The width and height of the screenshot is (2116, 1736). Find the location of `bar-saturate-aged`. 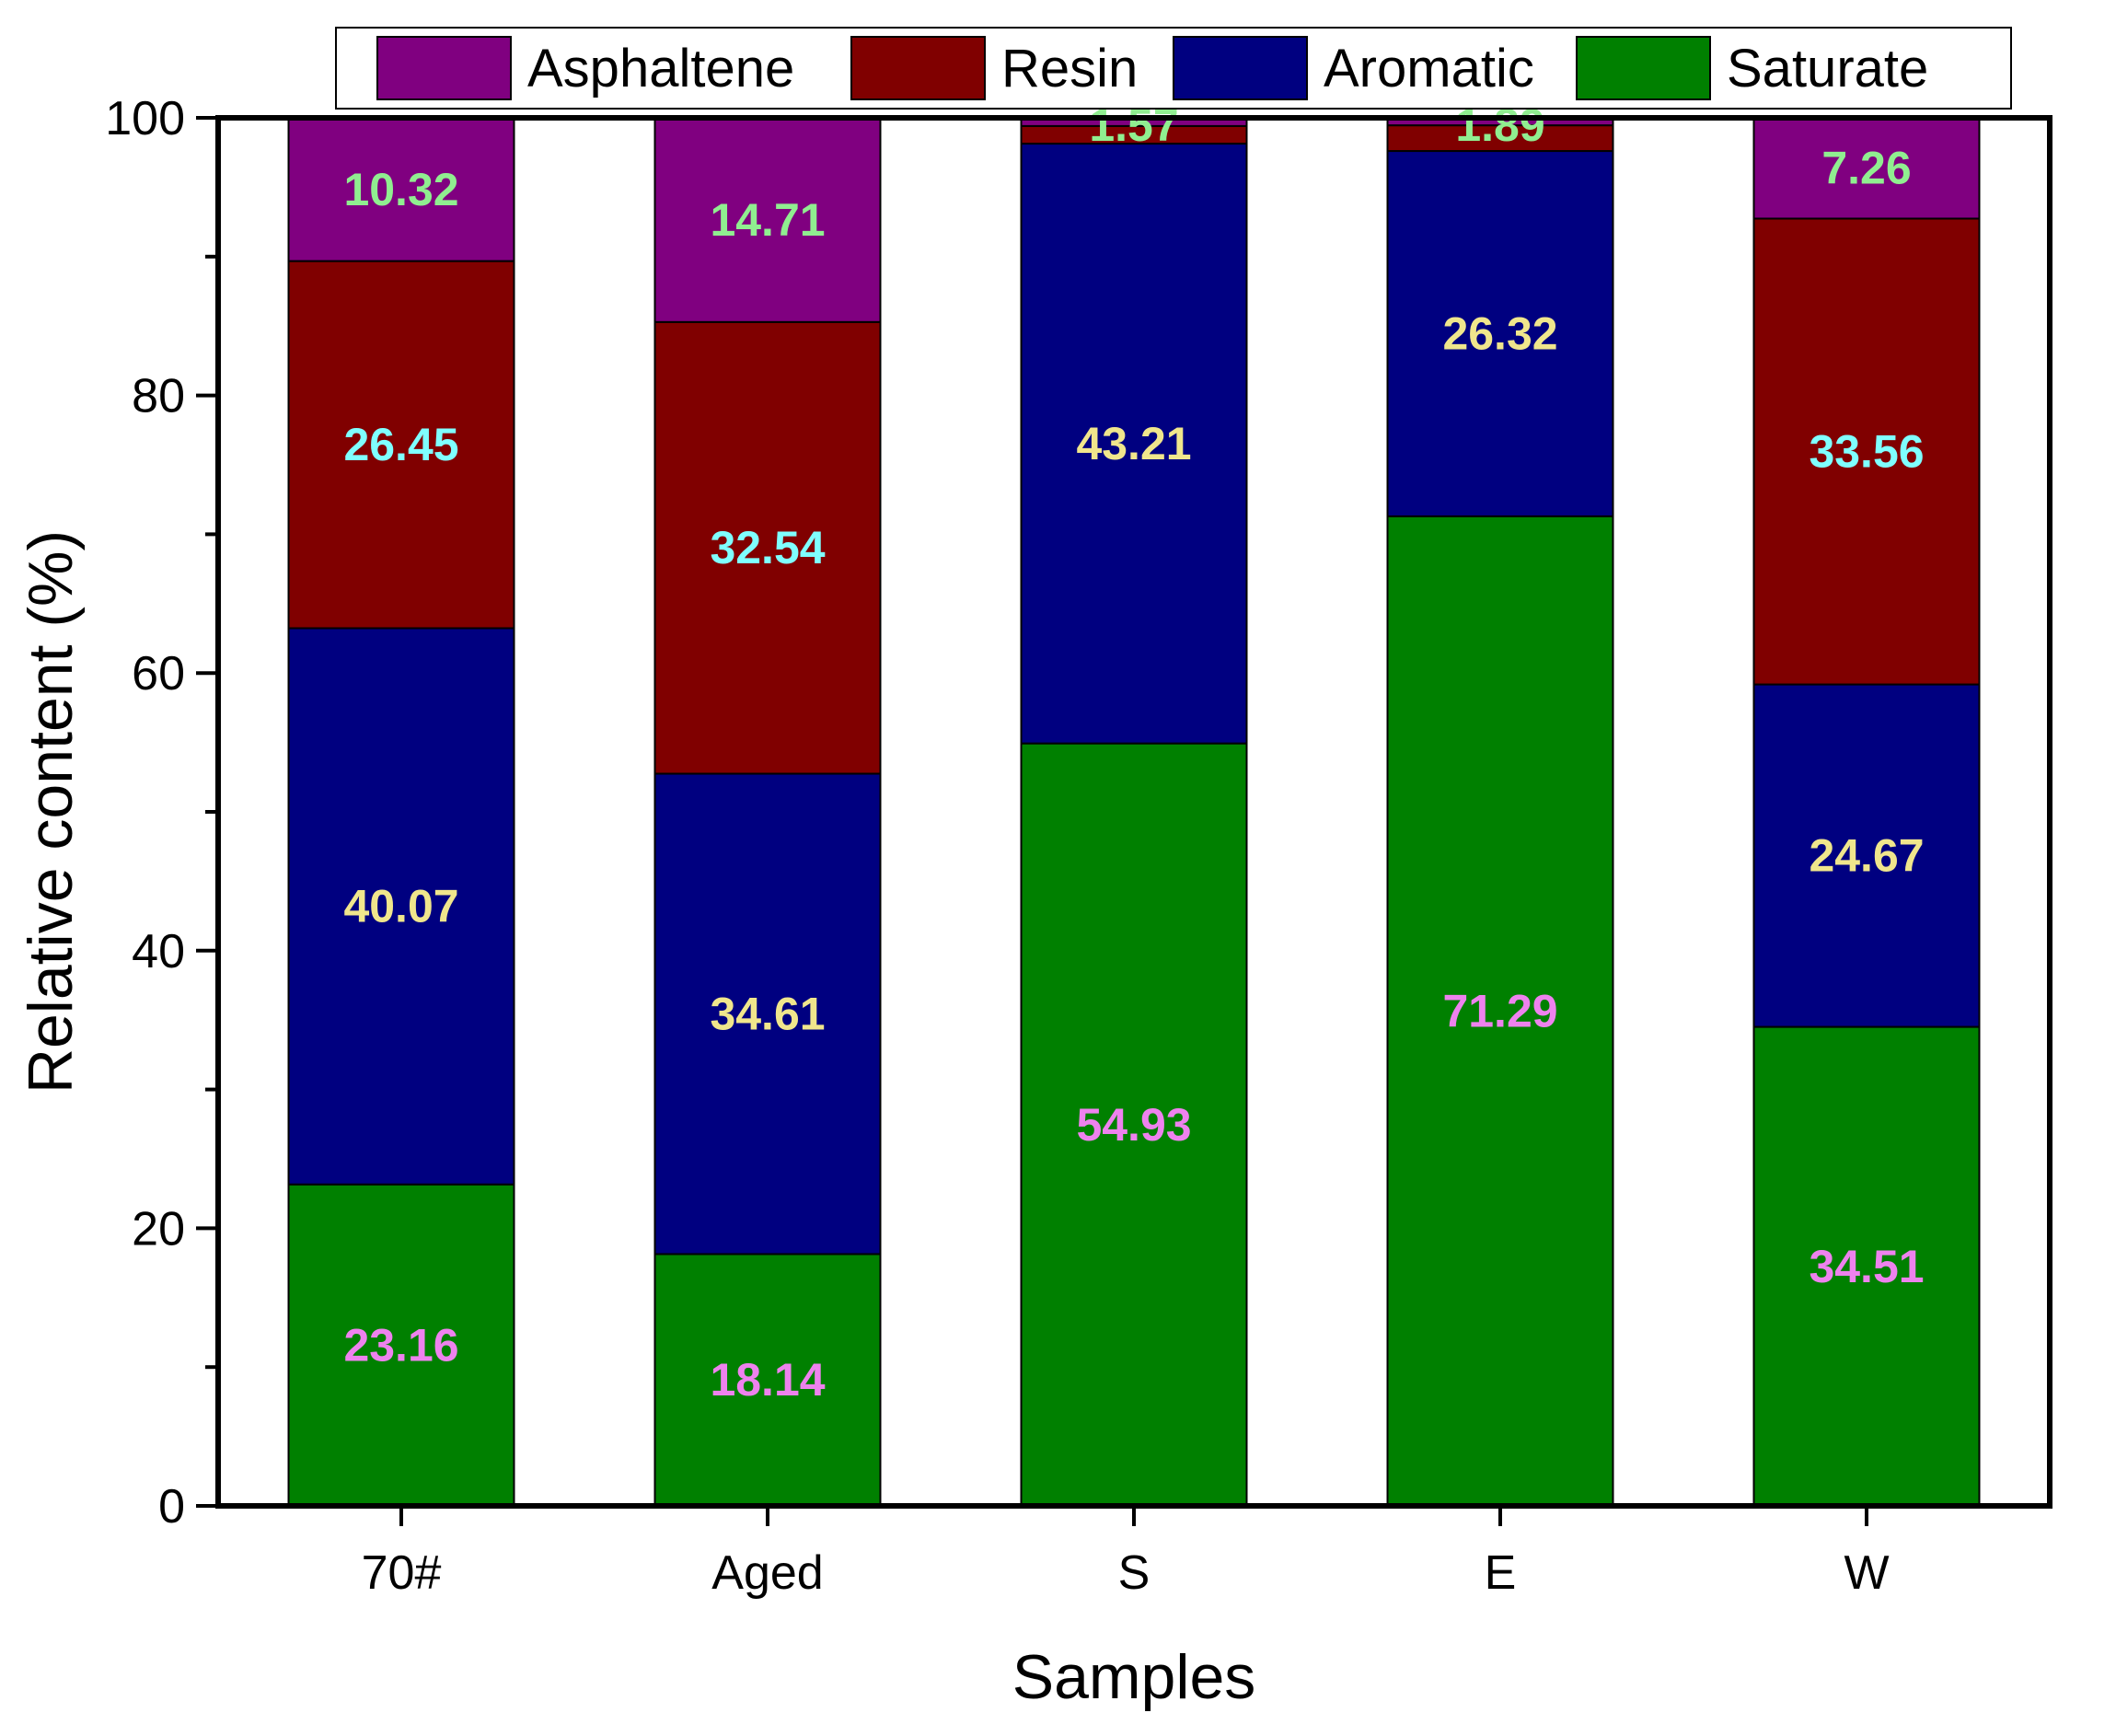

bar-saturate-aged is located at coordinates (768, 1380).